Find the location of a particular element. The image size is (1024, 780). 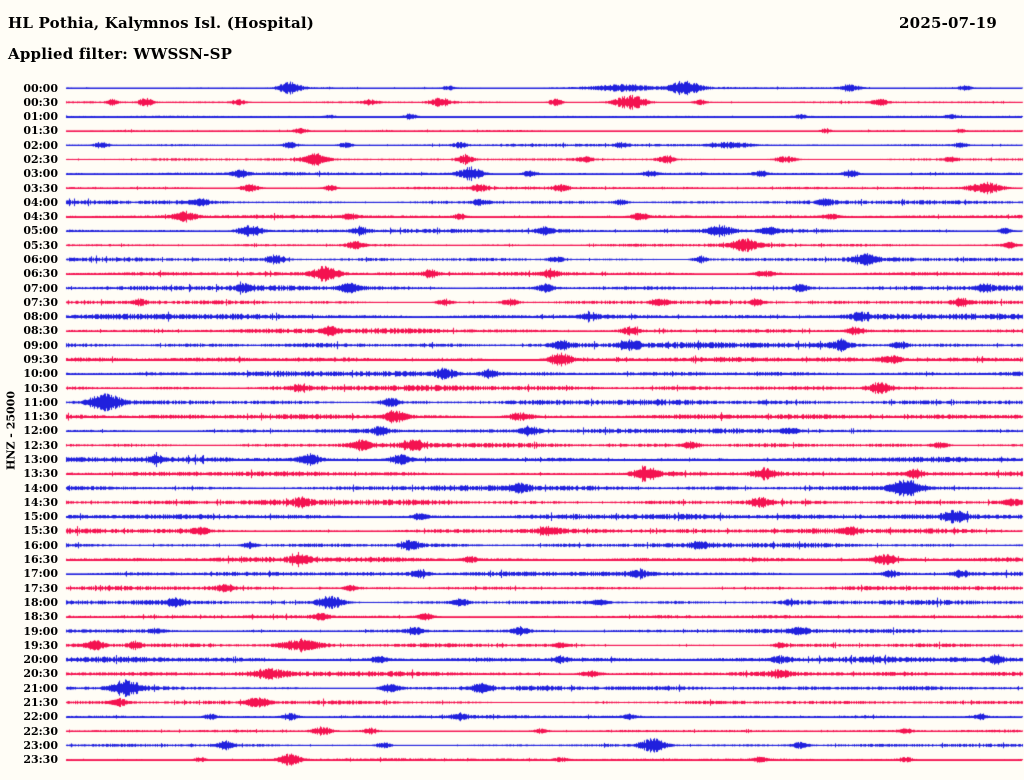

time-label: 12:00 is located at coordinates (40, 431).